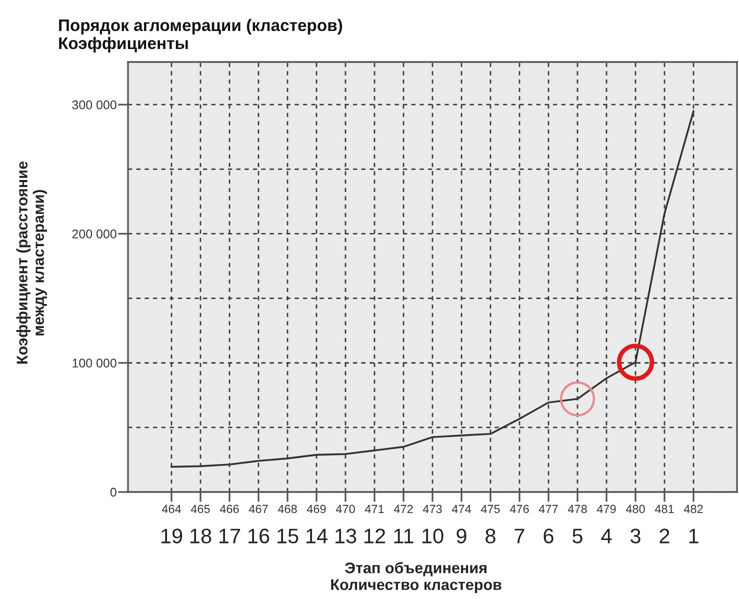 The image size is (739, 599). What do you see at coordinates (229, 509) in the screenshot?
I see `x-tick-label: 466` at bounding box center [229, 509].